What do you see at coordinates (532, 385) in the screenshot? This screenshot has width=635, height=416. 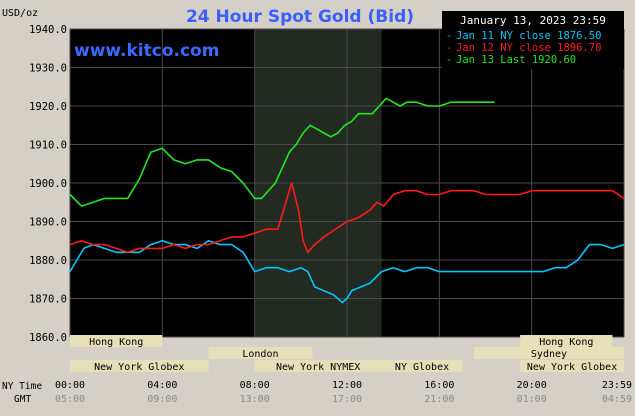 I see `x-tick-label-ny: 20:00` at bounding box center [532, 385].